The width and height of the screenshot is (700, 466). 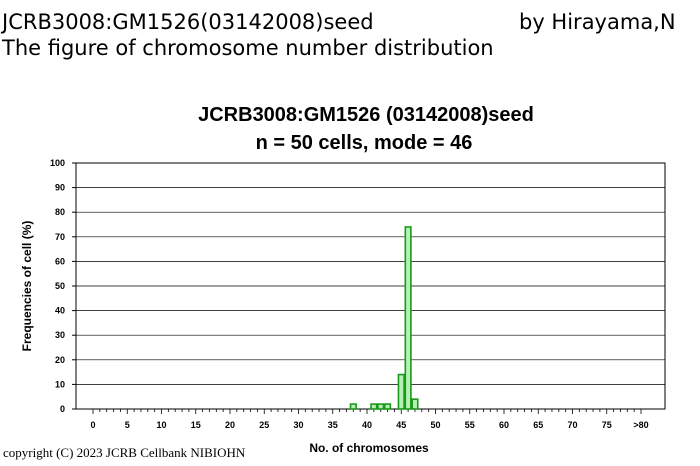 What do you see at coordinates (640, 425) in the screenshot?
I see `x-tick-label: >80` at bounding box center [640, 425].